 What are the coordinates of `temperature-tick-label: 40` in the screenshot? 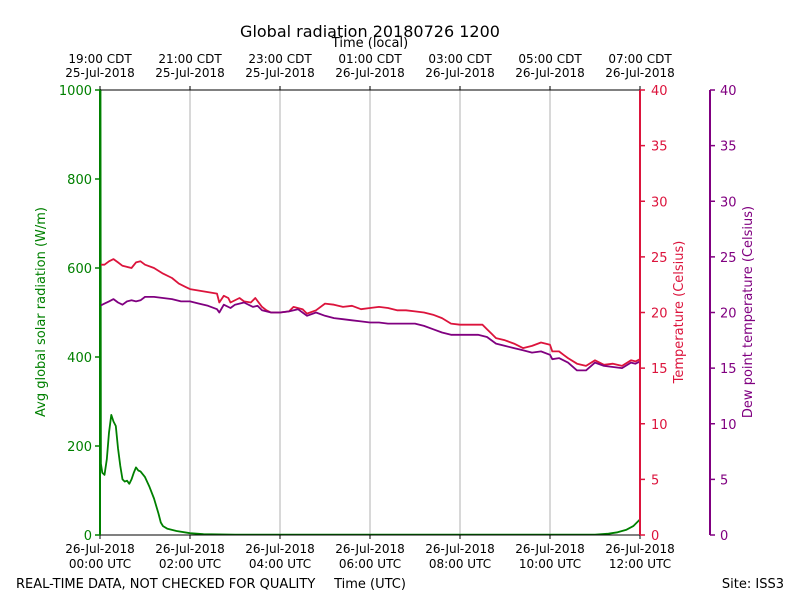 It's located at (659, 91).